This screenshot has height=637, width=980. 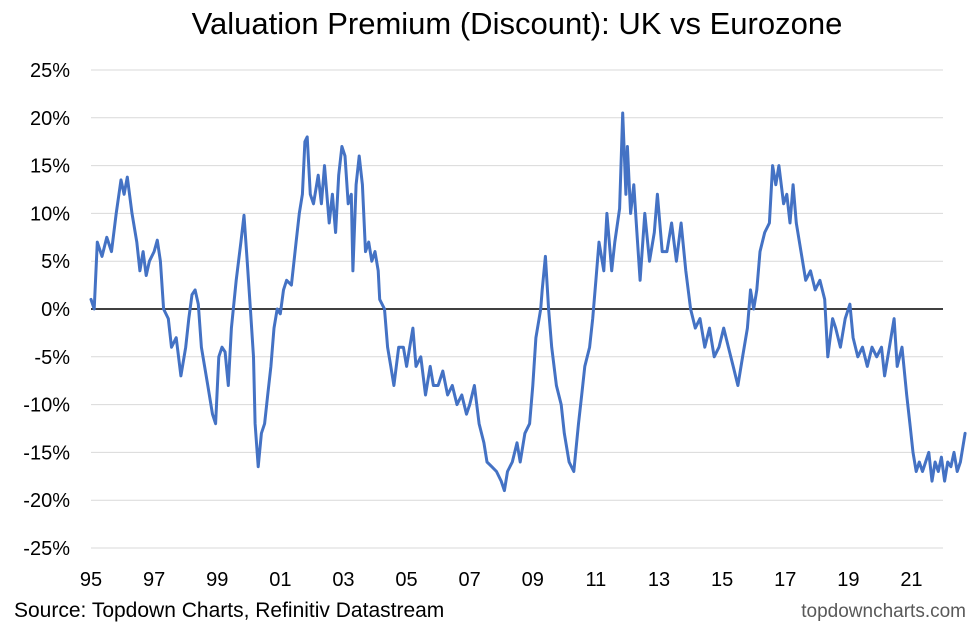 What do you see at coordinates (50, 167) in the screenshot?
I see `y-tick-label: 15%` at bounding box center [50, 167].